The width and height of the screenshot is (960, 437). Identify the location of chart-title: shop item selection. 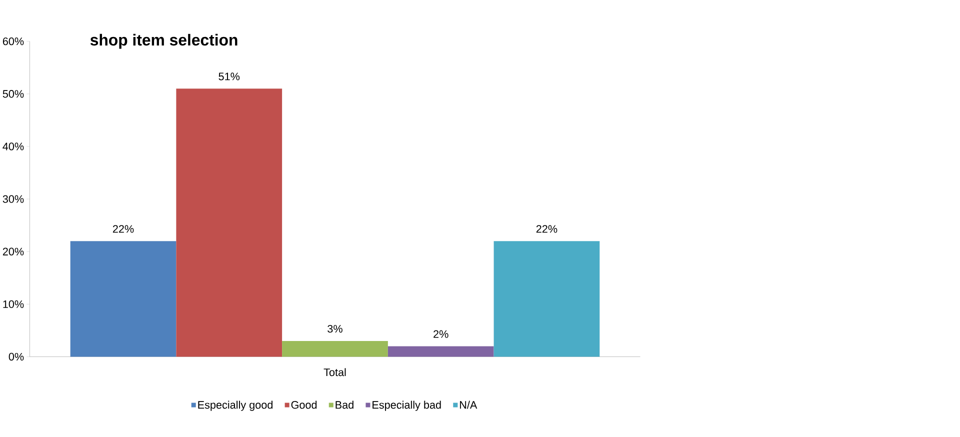
(164, 41).